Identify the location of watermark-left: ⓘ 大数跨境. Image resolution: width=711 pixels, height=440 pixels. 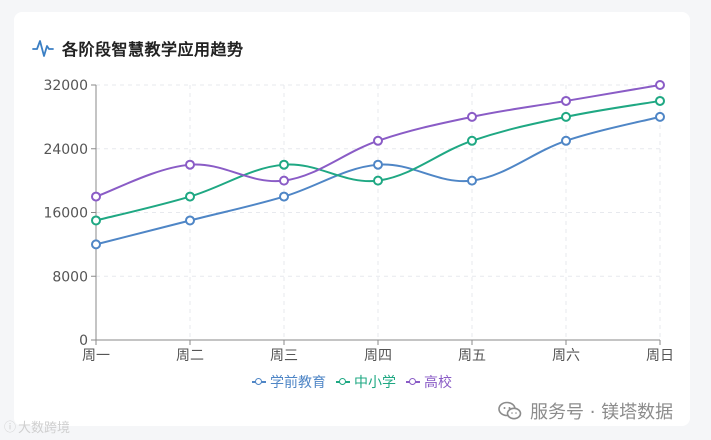
(37, 426).